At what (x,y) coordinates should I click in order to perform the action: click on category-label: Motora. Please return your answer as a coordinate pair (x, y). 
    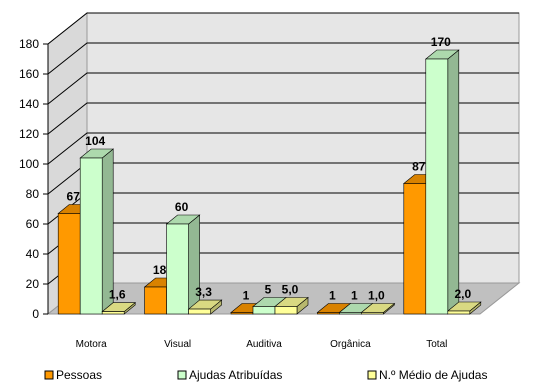
    Looking at the image, I should click on (92, 344).